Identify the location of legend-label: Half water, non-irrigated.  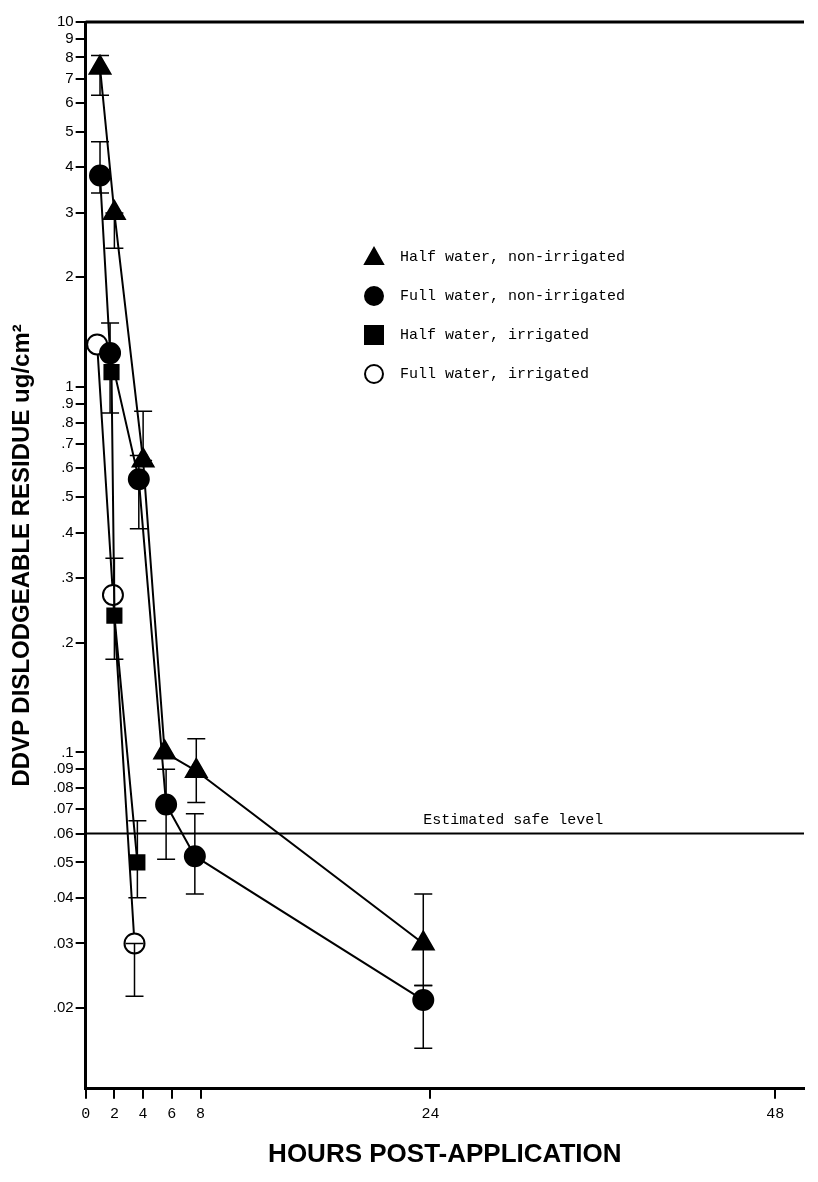
(513, 257).